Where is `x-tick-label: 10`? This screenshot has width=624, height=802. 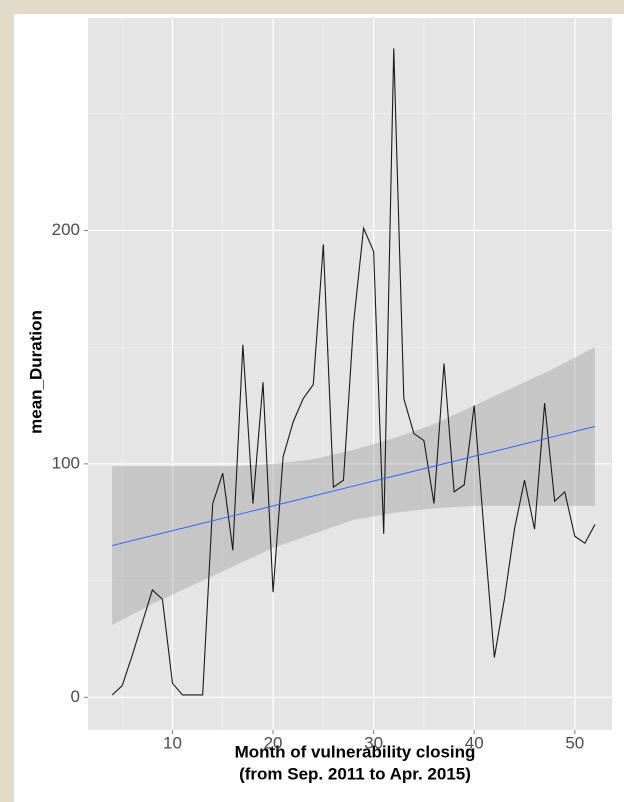 x-tick-label: 10 is located at coordinates (172, 742).